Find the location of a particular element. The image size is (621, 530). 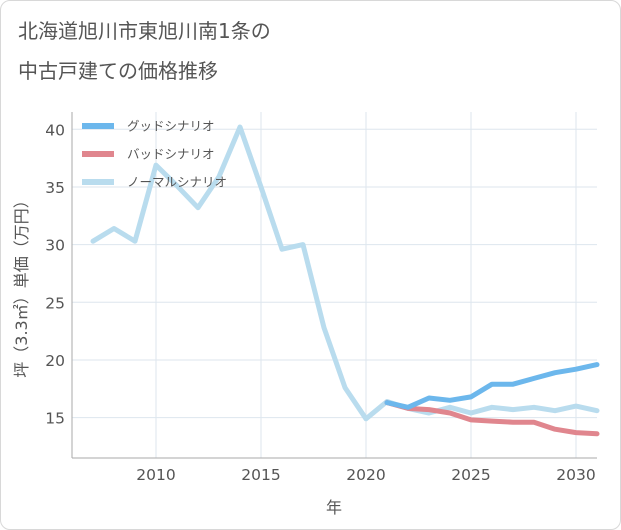

chart-title-line-1: 北海道旭川市東旭川南1条の is located at coordinates (144, 31).